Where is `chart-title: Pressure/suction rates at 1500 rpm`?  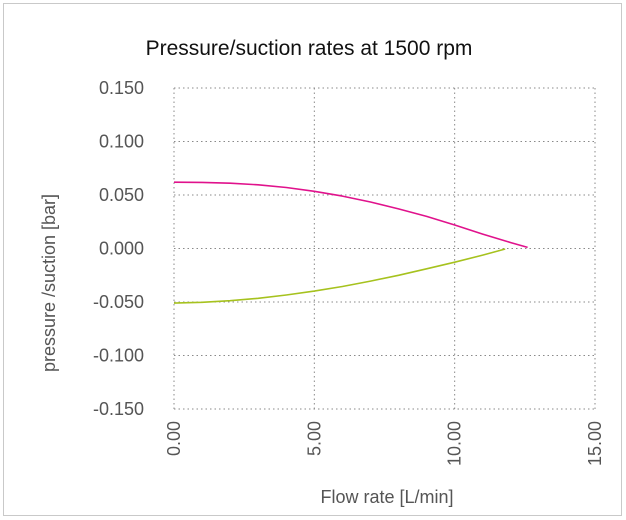
chart-title: Pressure/suction rates at 1500 rpm is located at coordinates (309, 48).